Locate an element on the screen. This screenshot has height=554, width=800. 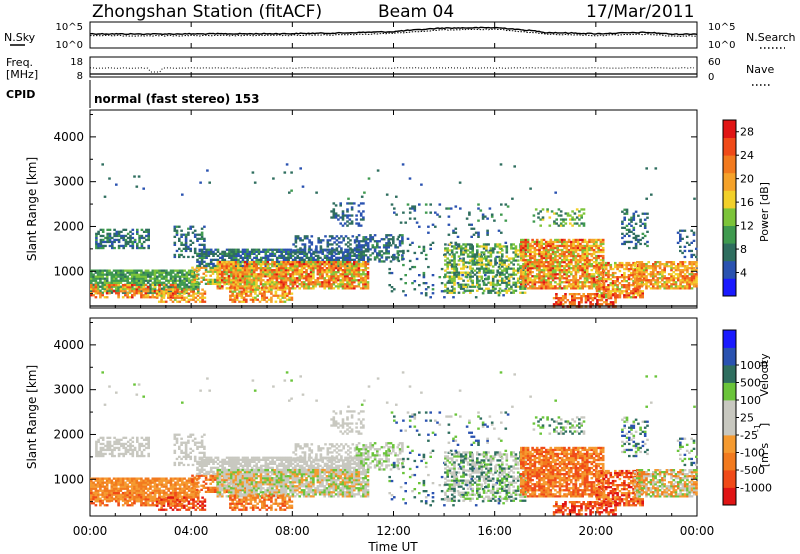
freq-tick-bottom: 8 is located at coordinates (80, 76).